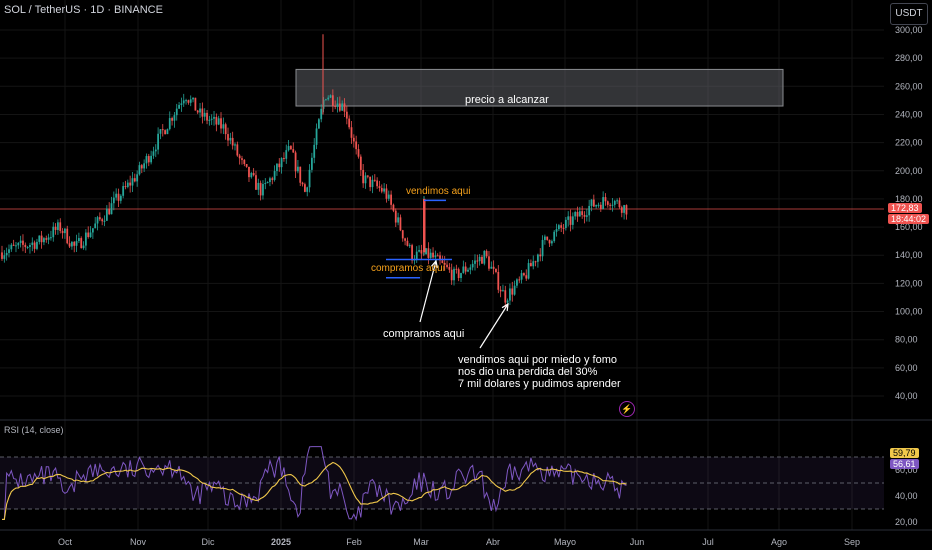 Image resolution: width=932 pixels, height=550 pixels. What do you see at coordinates (909, 143) in the screenshot?
I see `price-tick-label: 220,00` at bounding box center [909, 143].